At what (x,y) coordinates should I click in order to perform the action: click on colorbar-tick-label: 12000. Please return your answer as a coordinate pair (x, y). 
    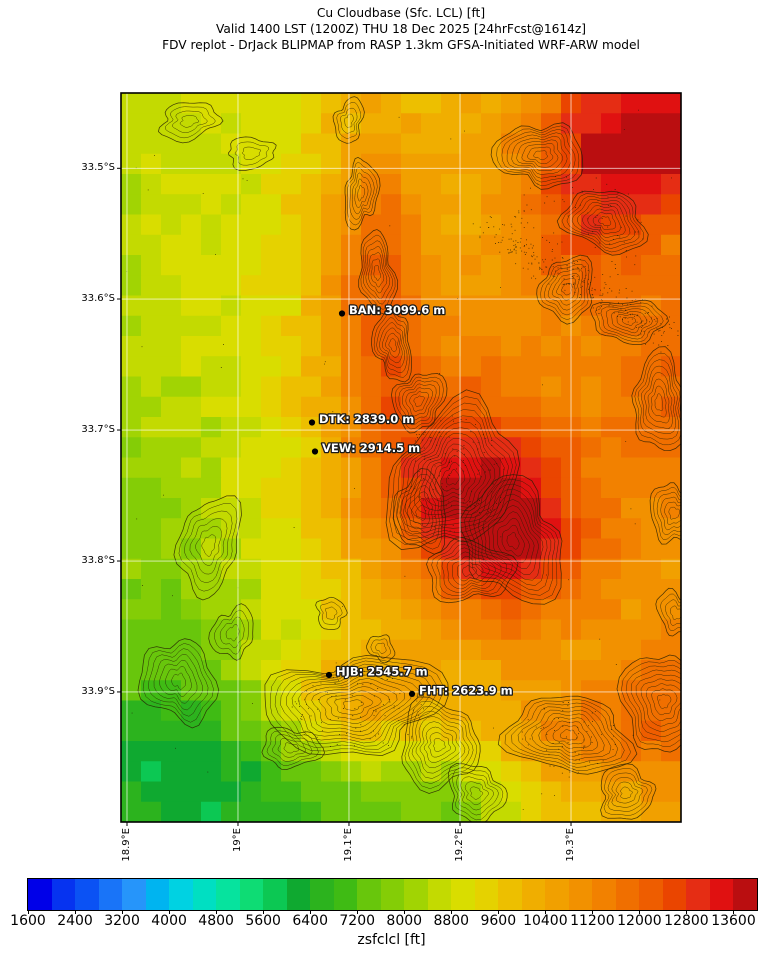
    Looking at the image, I should click on (639, 921).